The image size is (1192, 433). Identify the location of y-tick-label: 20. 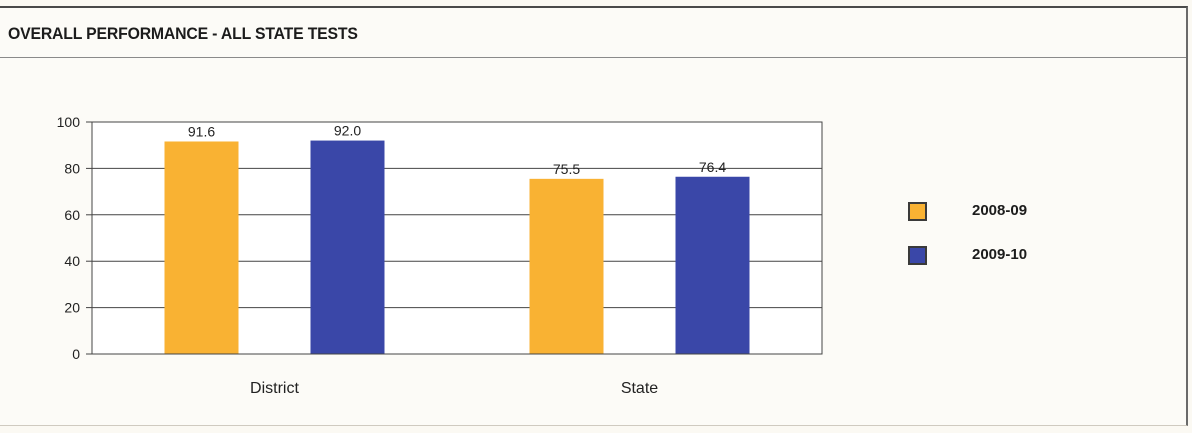
(72, 308).